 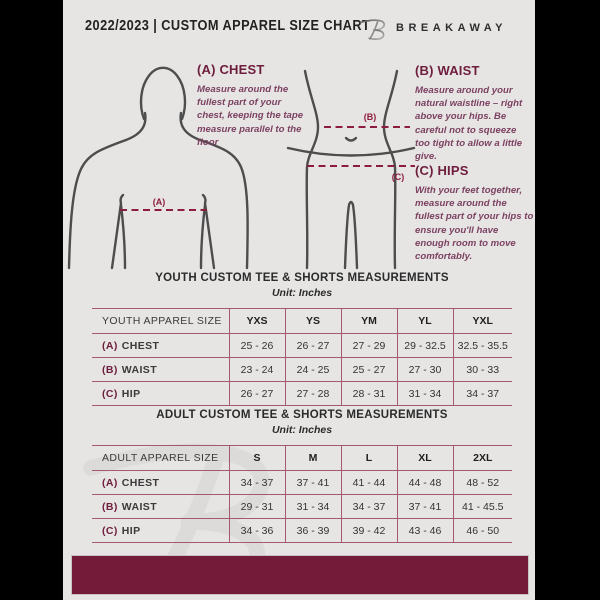 I want to click on youth-chest-label: (A) CHEST, so click(x=160, y=345).